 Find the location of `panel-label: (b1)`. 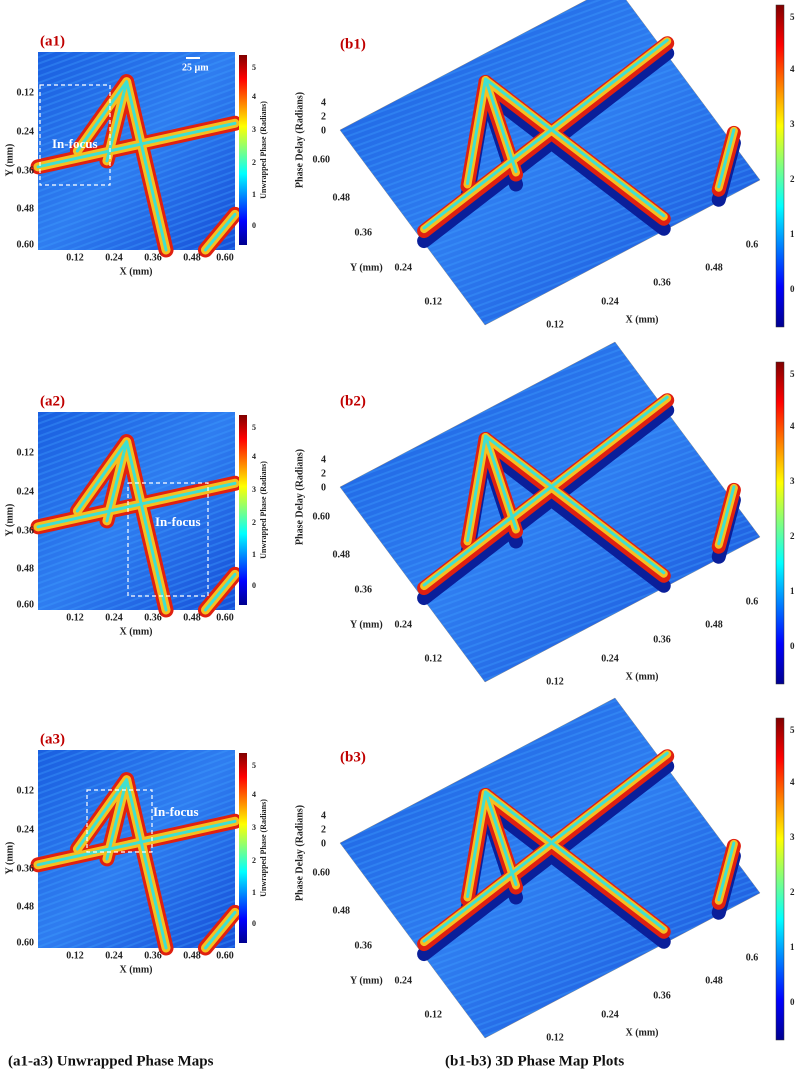

panel-label: (b1) is located at coordinates (353, 44).